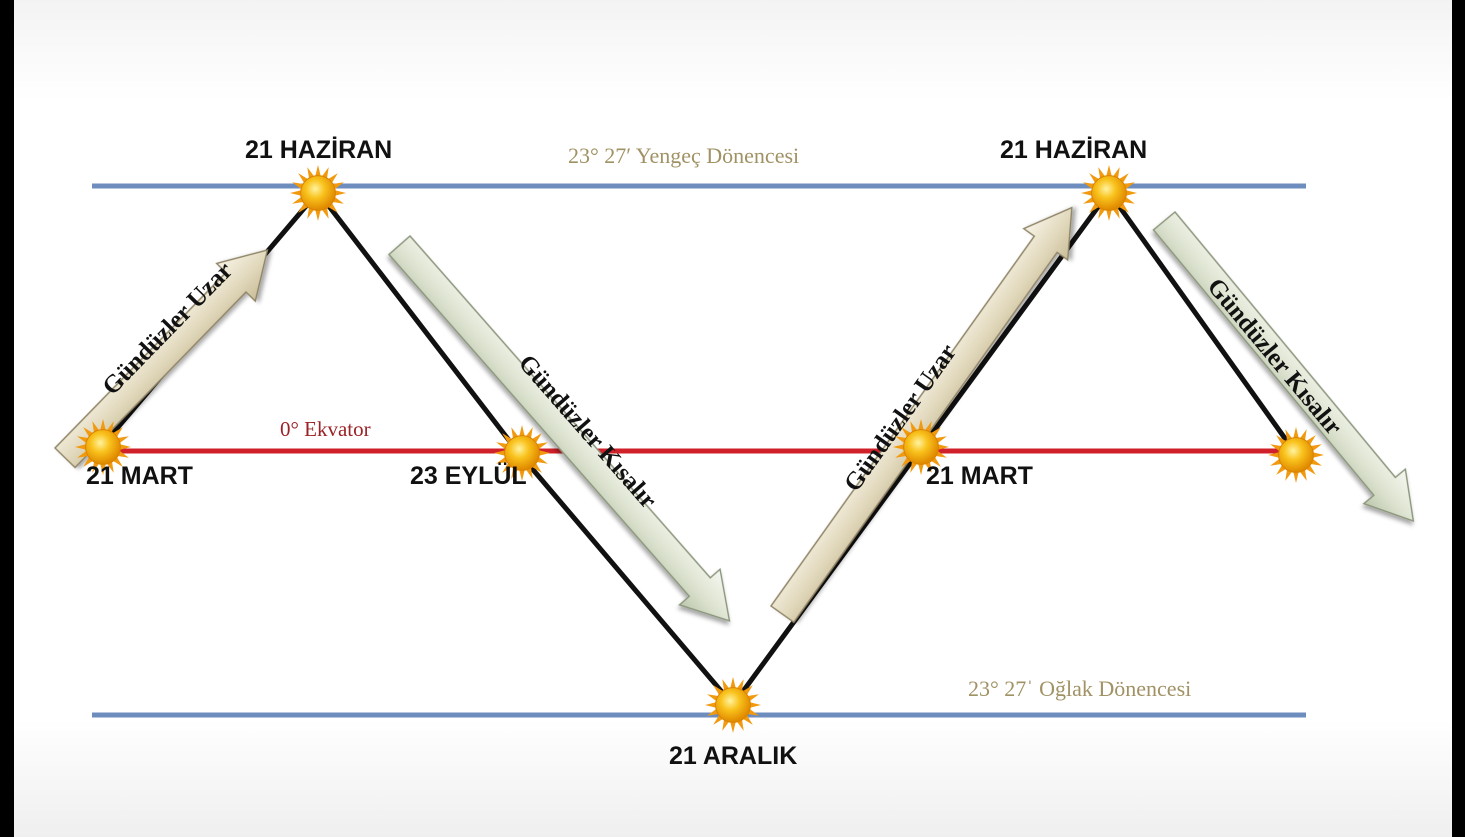  I want to click on tropic-of-cancer-label: 23° 27′ Yengeç Dönencesi, so click(684, 155).